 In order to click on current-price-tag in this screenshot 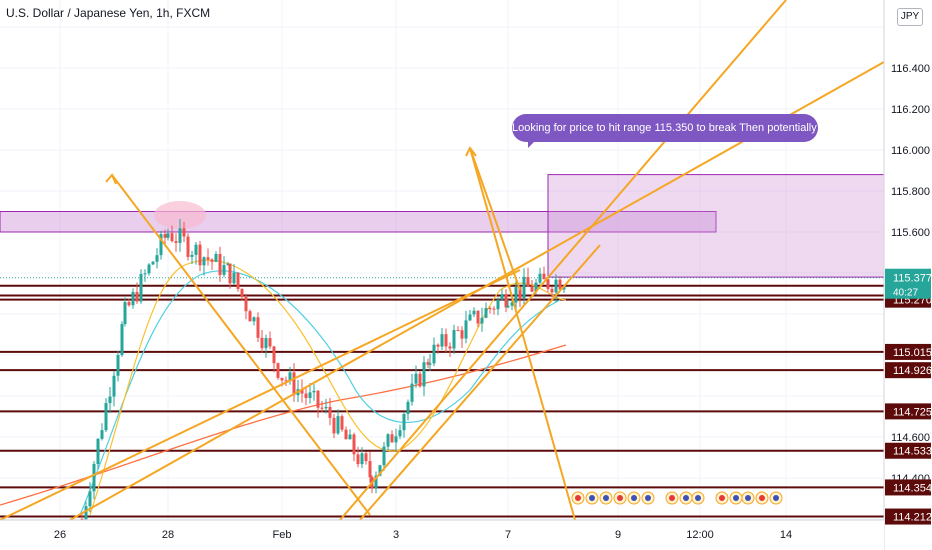, I will do `click(908, 283)`.